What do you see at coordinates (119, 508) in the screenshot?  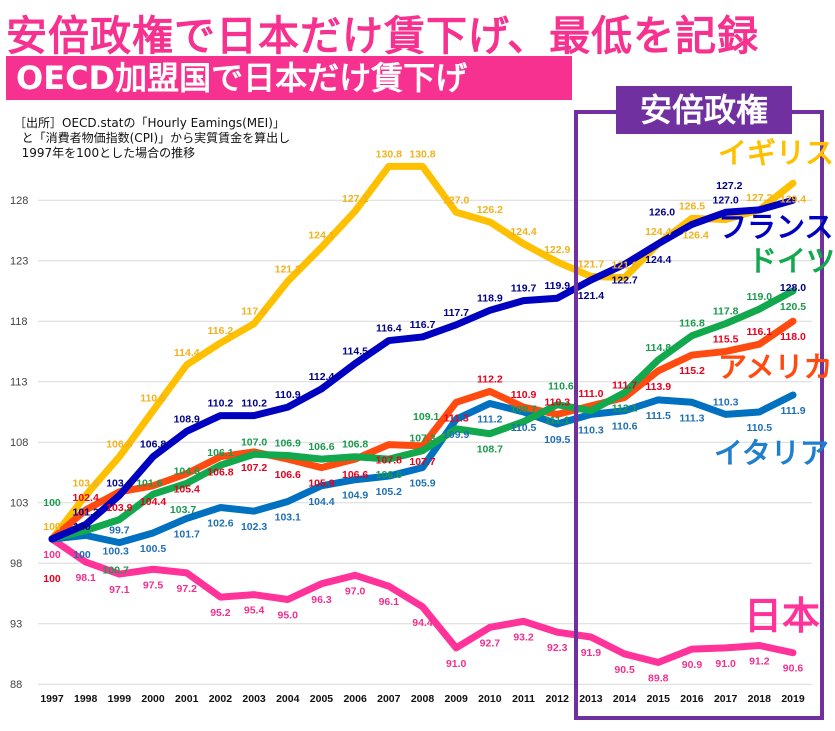 I see `data-label: 103.9` at bounding box center [119, 508].